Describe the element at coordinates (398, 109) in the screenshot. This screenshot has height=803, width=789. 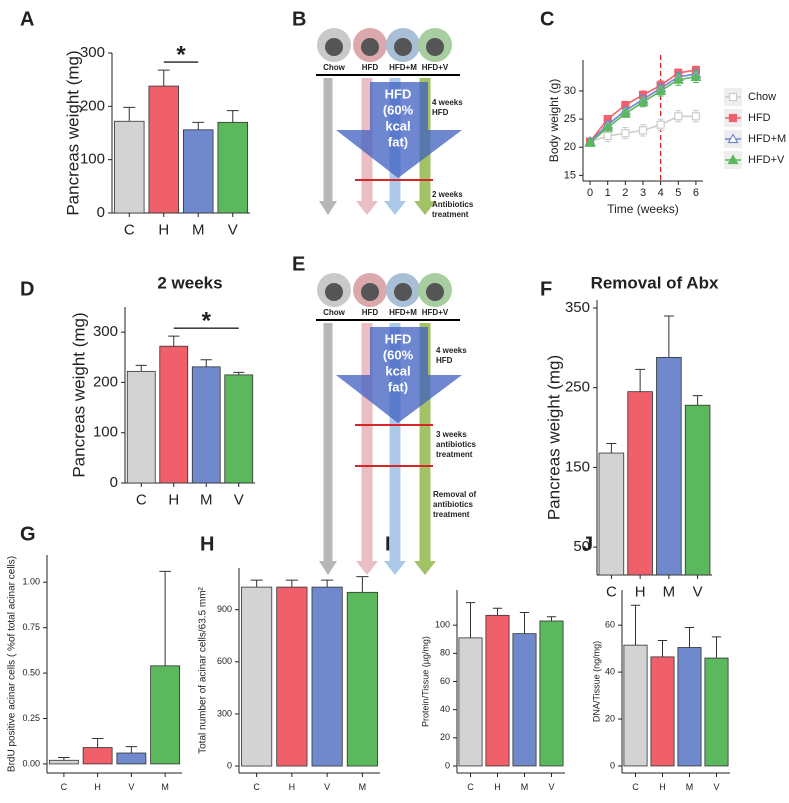
I see `arrow-text: (60%` at that location.